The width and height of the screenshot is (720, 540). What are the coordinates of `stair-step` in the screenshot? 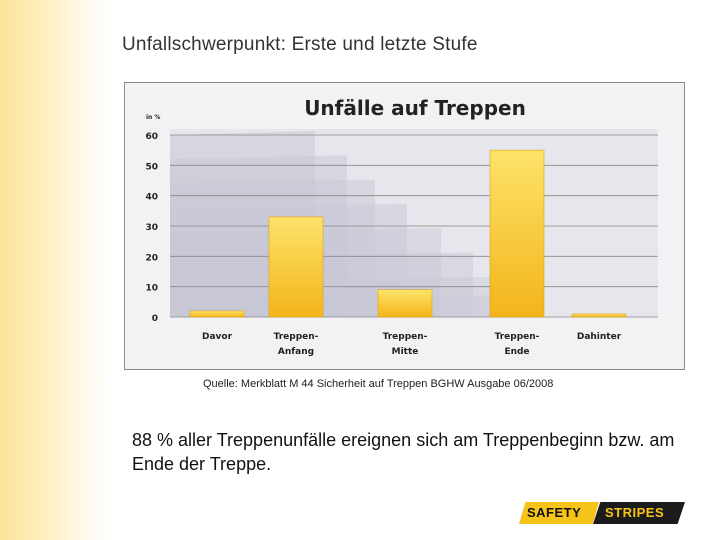 It's located at (352, 305).